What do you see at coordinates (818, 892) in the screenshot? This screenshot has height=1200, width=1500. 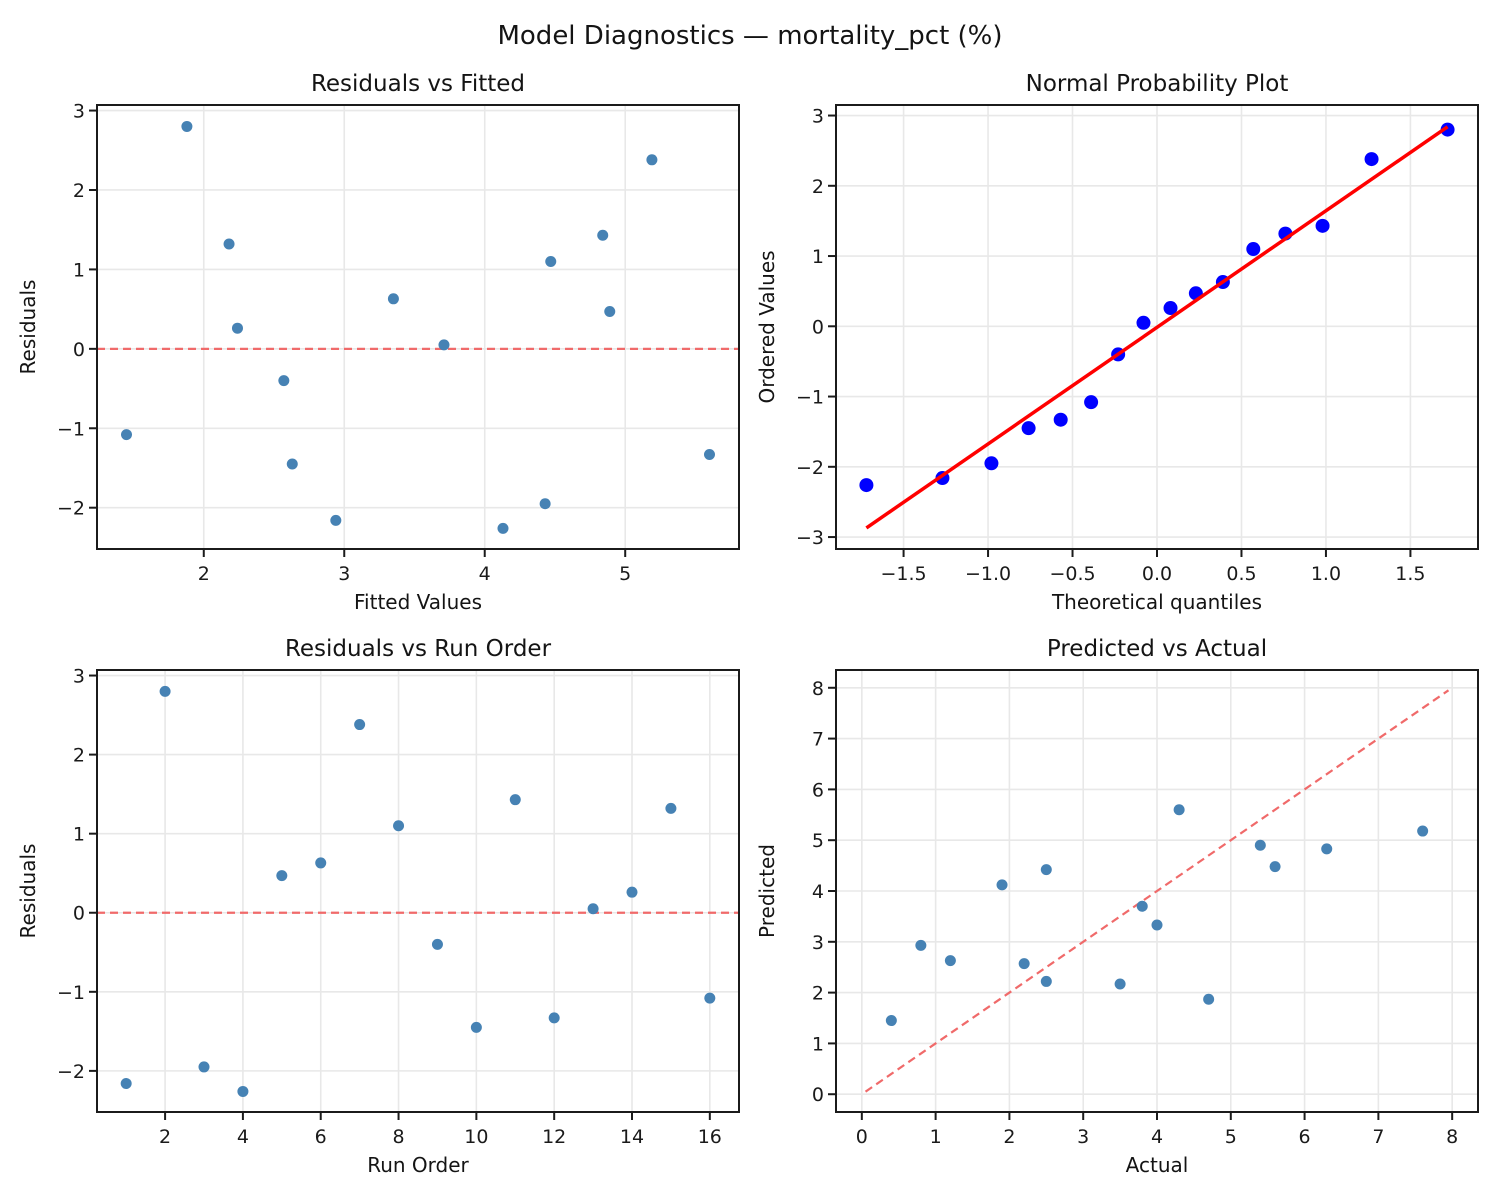 I see `y-tick-label: 4` at bounding box center [818, 892].